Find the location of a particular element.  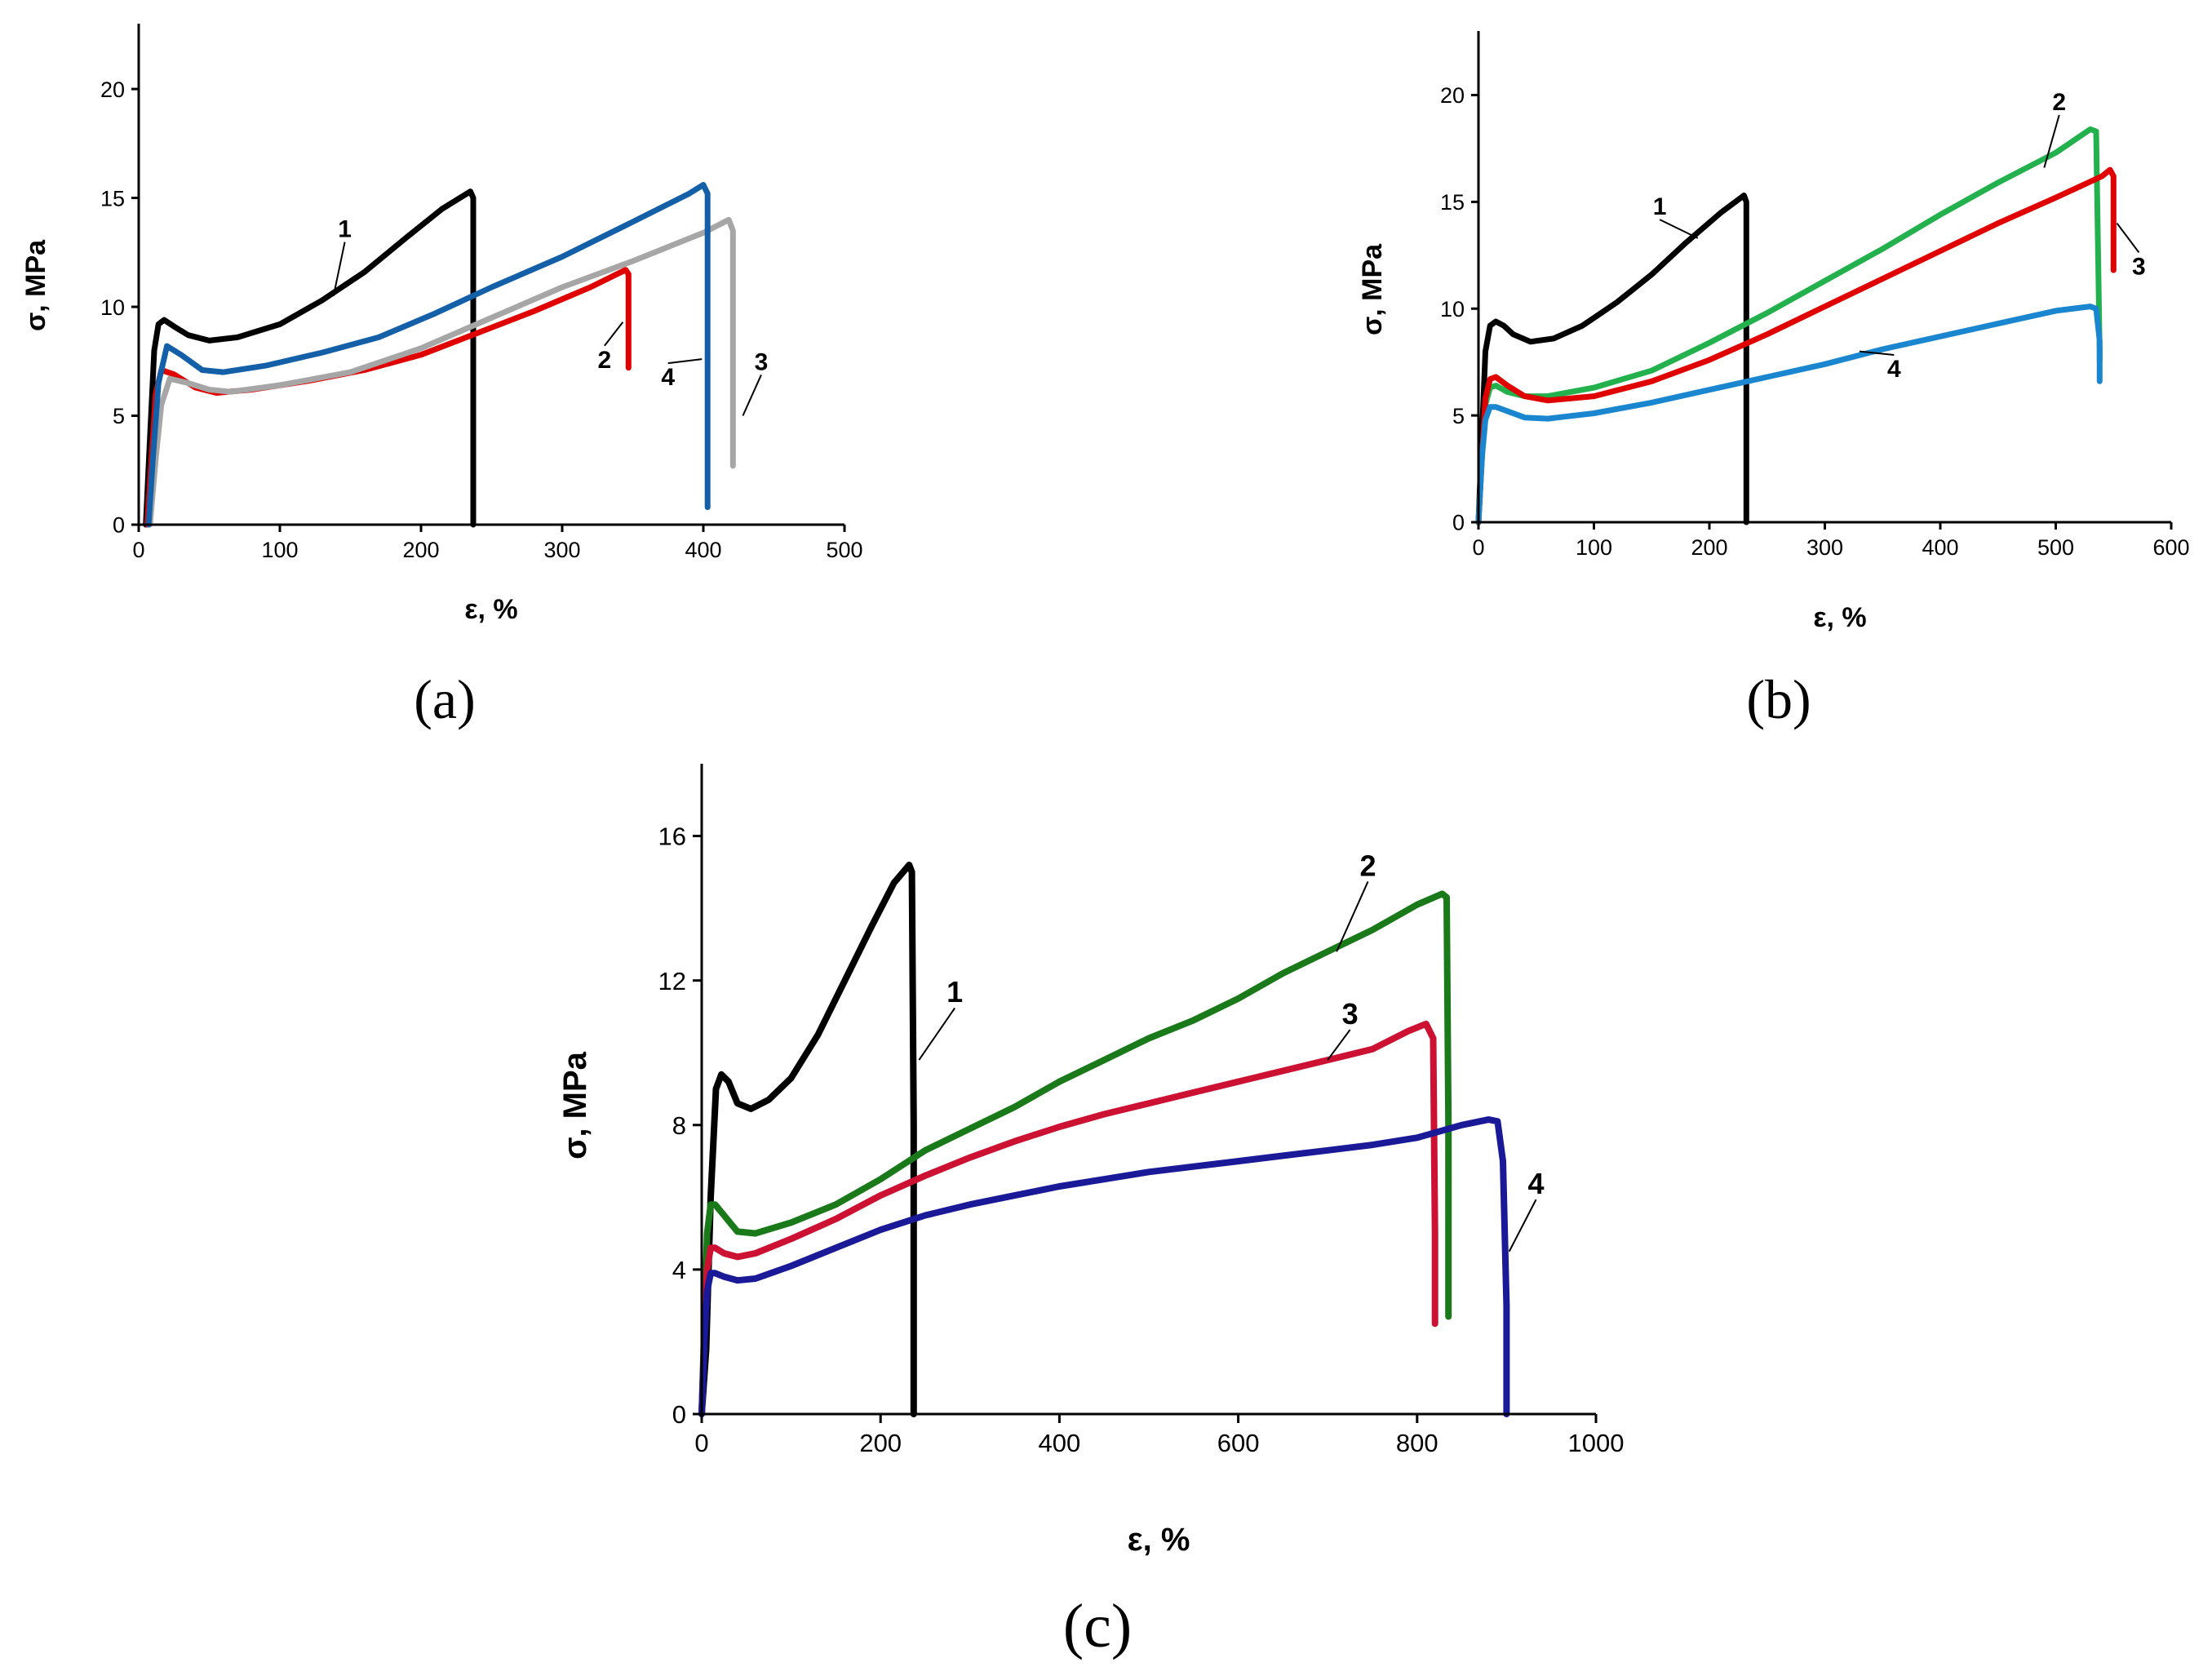

y-tick-label: 12 is located at coordinates (672, 981).